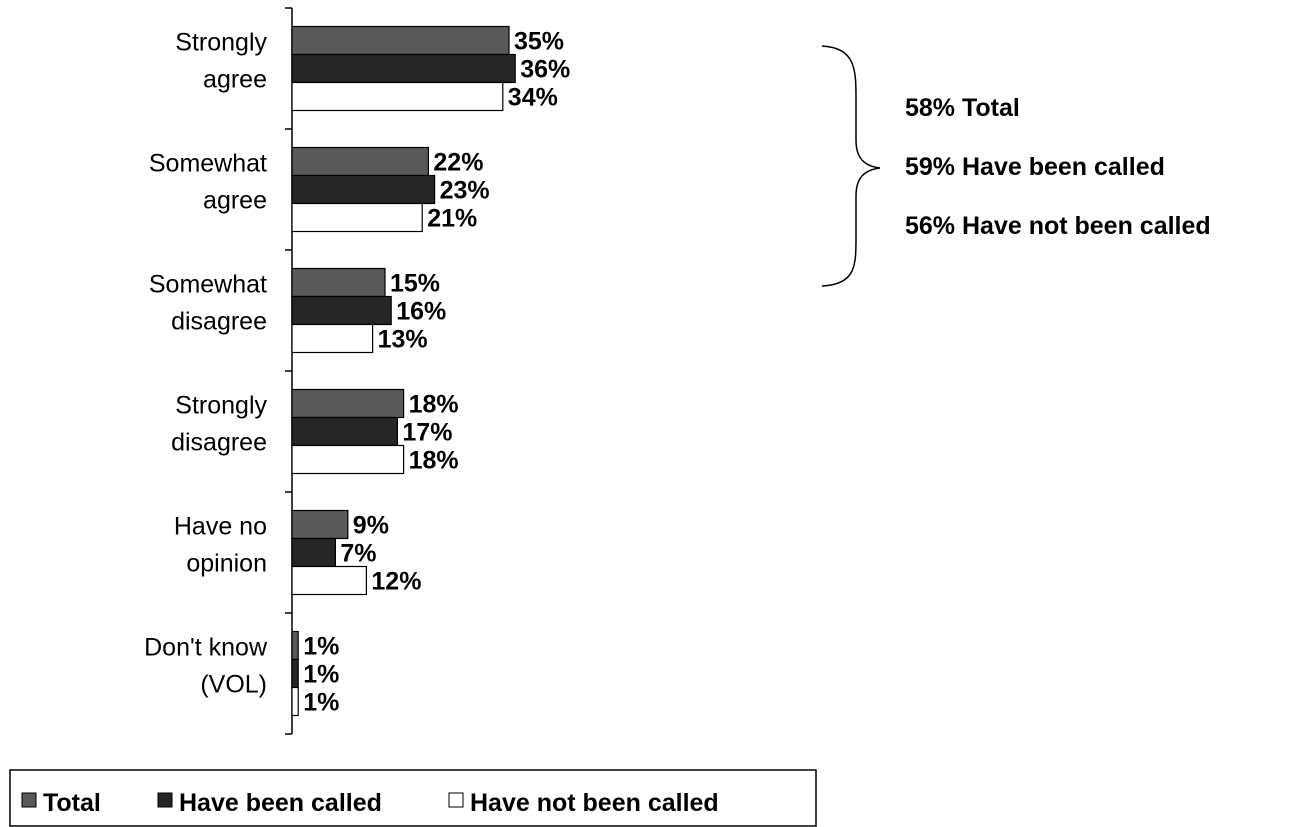  I want to click on bar-have-not-been-called-have-no-opinion, so click(329, 580).